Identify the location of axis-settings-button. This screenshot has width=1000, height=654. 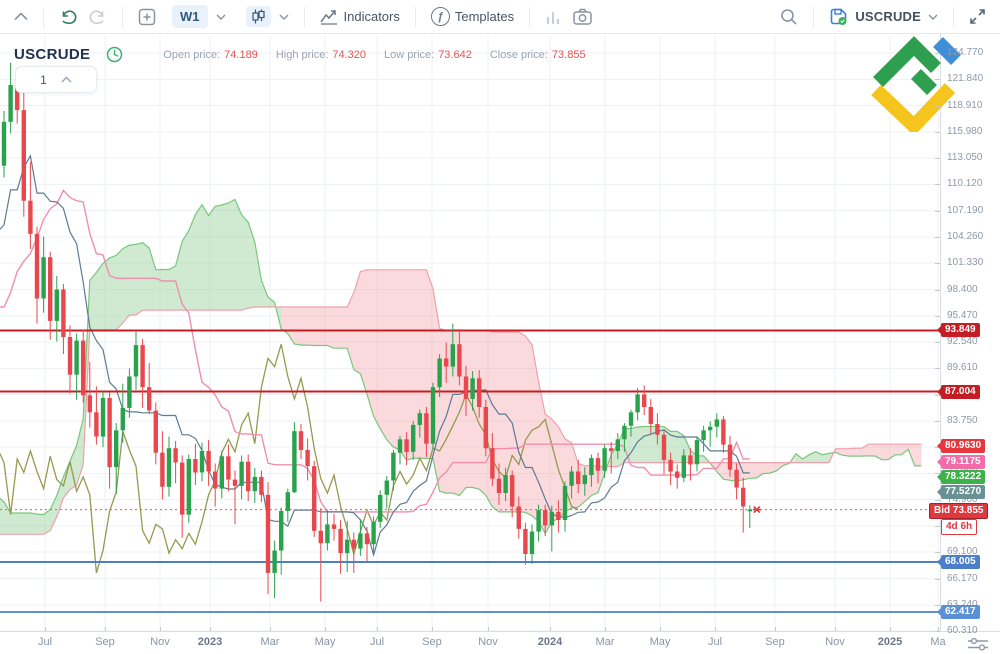
(978, 645).